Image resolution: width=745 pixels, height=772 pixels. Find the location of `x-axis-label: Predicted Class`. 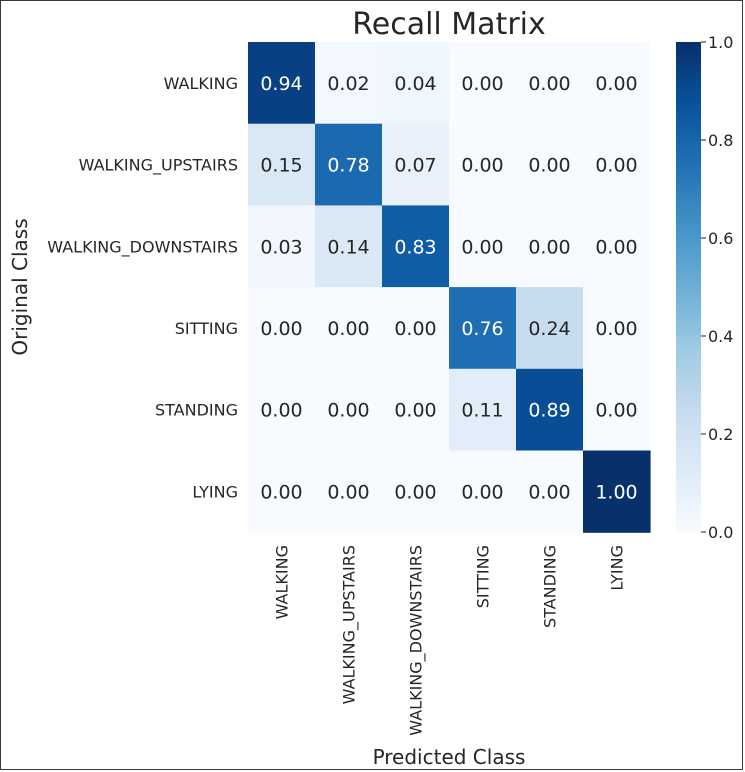

x-axis-label: Predicted Class is located at coordinates (449, 757).